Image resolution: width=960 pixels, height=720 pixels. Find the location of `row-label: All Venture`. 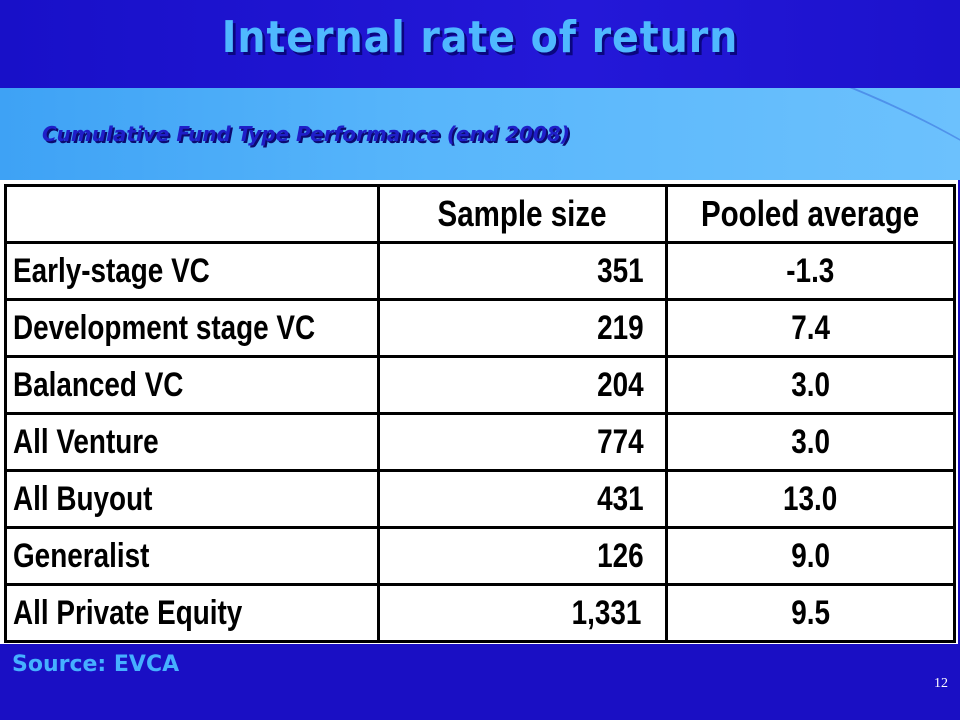

row-label: All Venture is located at coordinates (192, 442).